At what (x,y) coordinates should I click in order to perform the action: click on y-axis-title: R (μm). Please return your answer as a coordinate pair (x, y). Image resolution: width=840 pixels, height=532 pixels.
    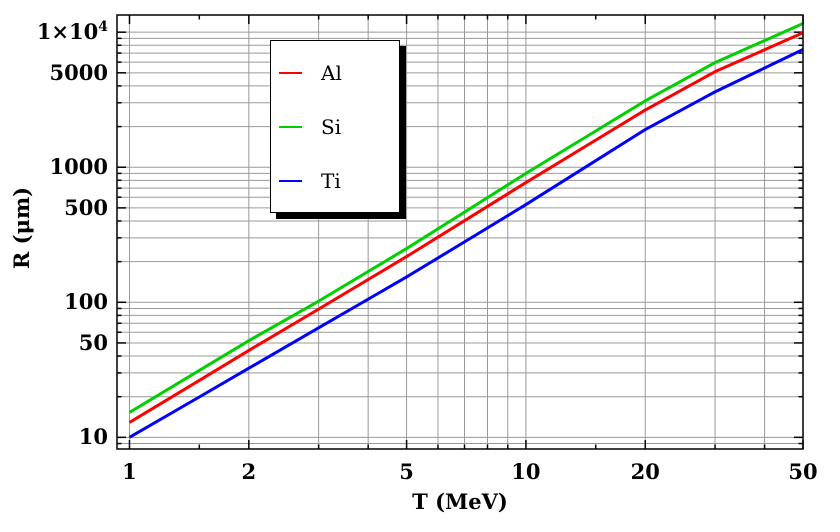
    Looking at the image, I should click on (21, 228).